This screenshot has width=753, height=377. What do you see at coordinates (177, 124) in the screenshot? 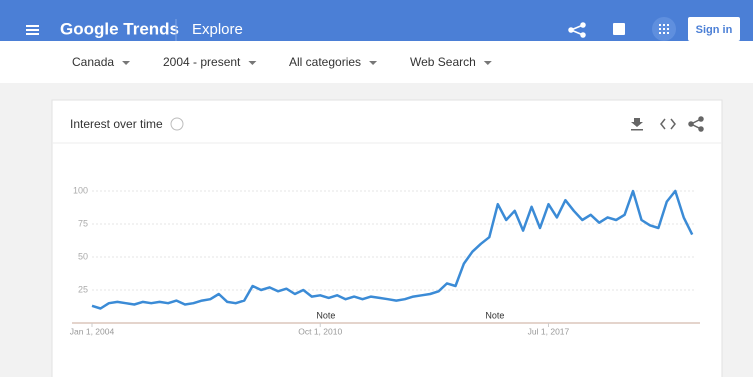
I see `help-icon` at bounding box center [177, 124].